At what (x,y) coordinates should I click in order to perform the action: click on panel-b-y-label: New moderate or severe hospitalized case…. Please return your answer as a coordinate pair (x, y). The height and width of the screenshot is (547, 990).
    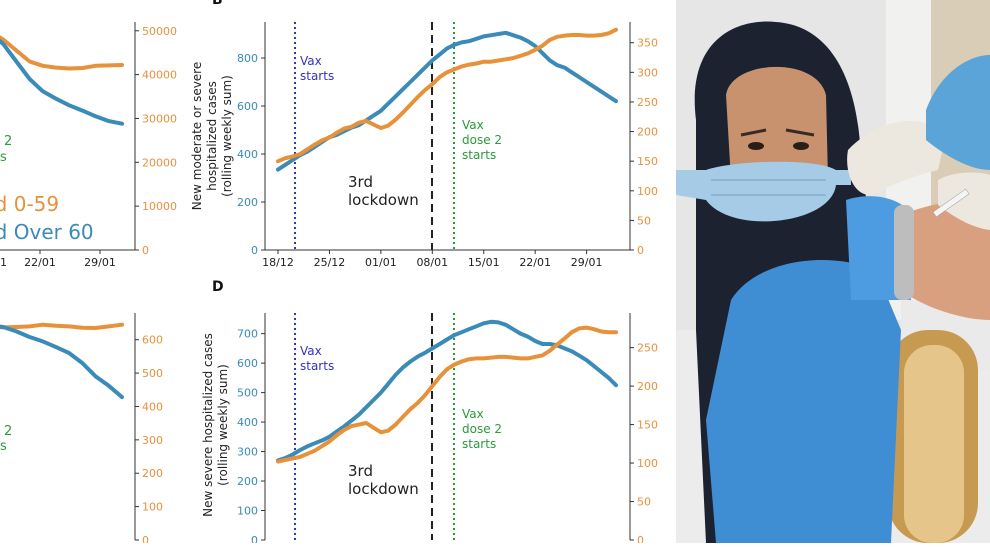
    Looking at the image, I should click on (212, 136).